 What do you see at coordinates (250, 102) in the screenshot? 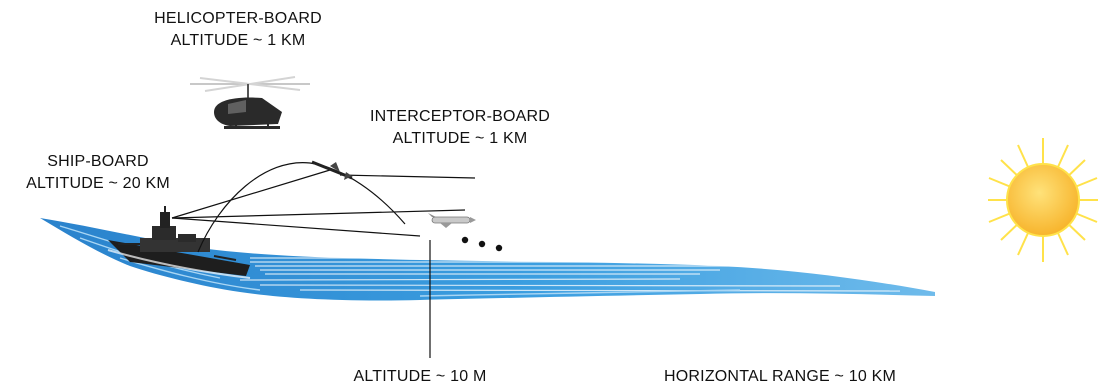
I see `helicopter-icon` at bounding box center [250, 102].